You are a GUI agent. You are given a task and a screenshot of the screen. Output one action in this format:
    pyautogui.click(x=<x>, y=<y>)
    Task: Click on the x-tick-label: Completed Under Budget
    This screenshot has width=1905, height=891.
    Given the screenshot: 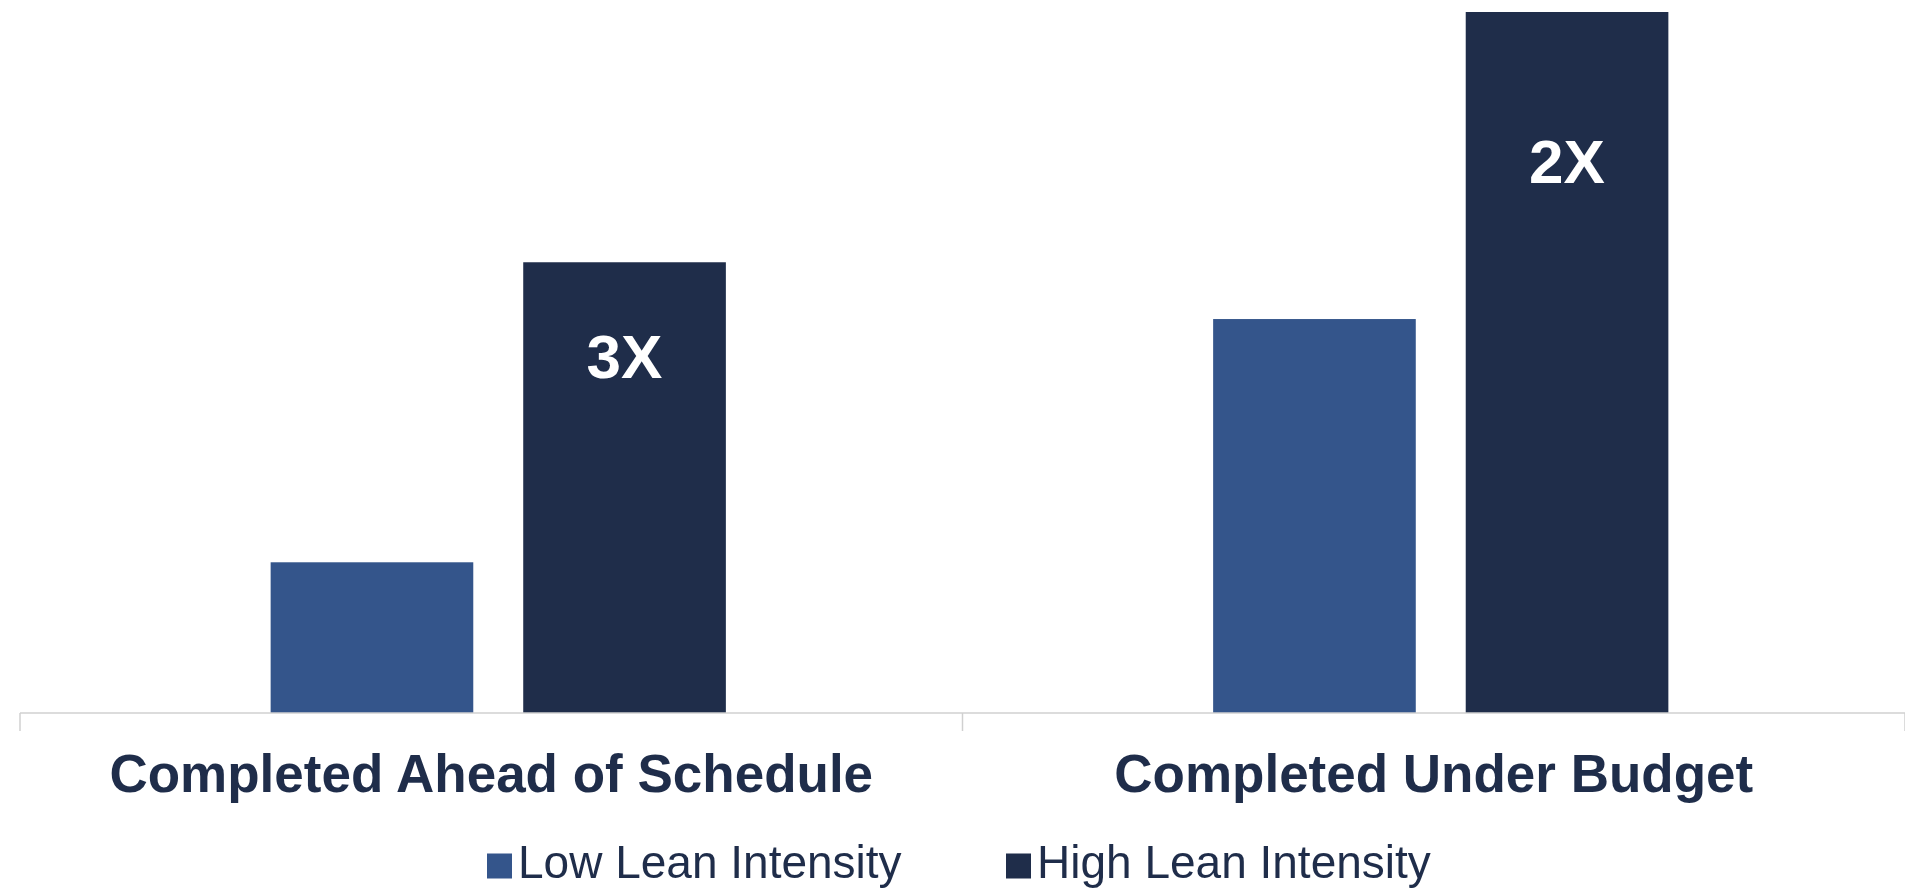 What is the action you would take?
    pyautogui.click(x=1434, y=773)
    